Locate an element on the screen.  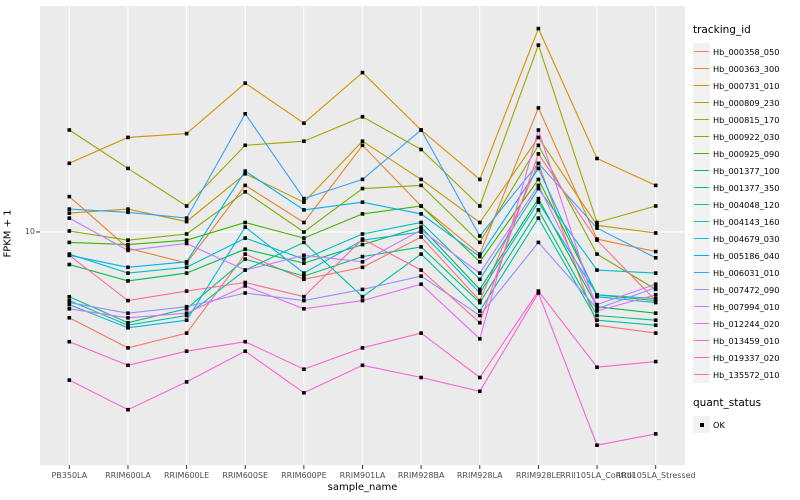
y-axis-title: FPKM + 1 is located at coordinates (8, 233).